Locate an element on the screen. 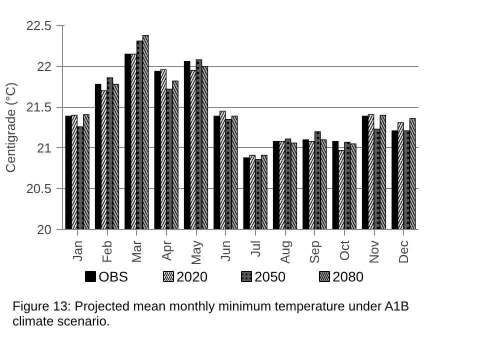 The width and height of the screenshot is (490, 346). y-tick-label: 21 is located at coordinates (44, 148).